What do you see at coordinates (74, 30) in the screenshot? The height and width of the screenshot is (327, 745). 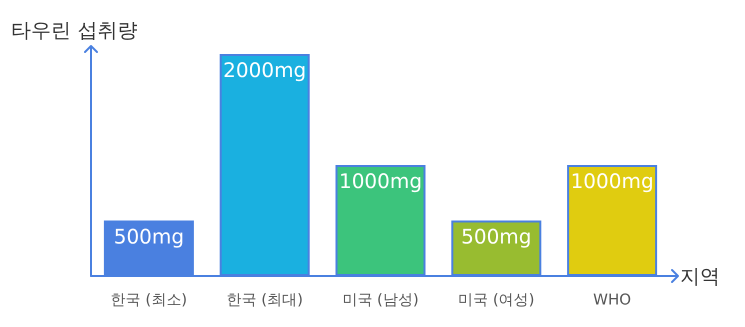 I see `y-axis-title: 타우린 섭취량` at bounding box center [74, 30].